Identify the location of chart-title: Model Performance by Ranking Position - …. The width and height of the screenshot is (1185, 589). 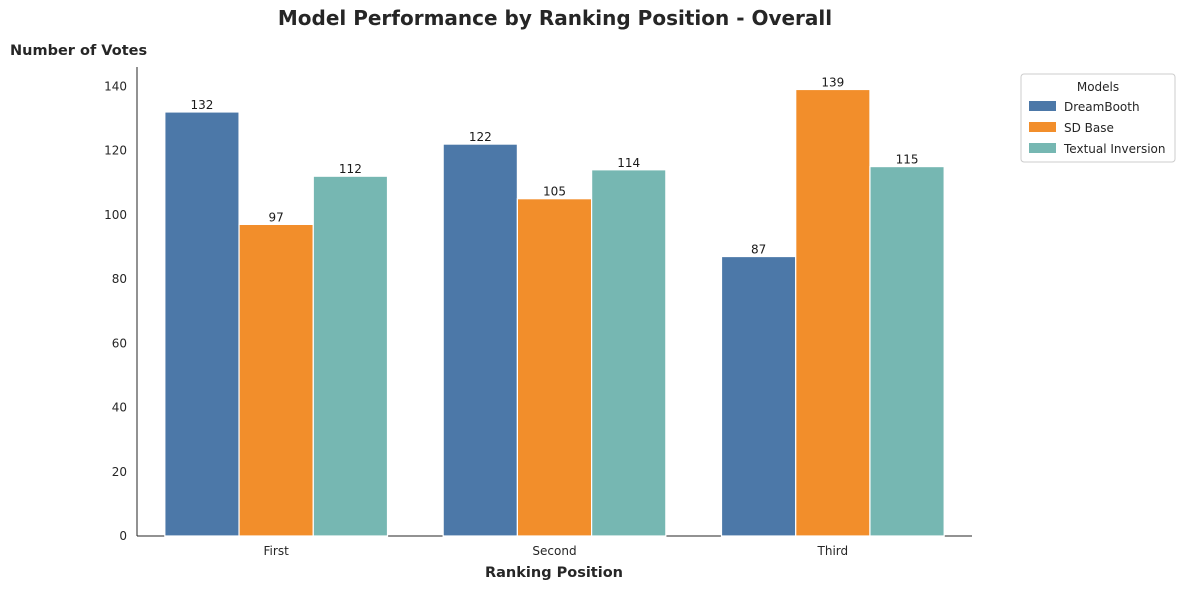
(555, 18).